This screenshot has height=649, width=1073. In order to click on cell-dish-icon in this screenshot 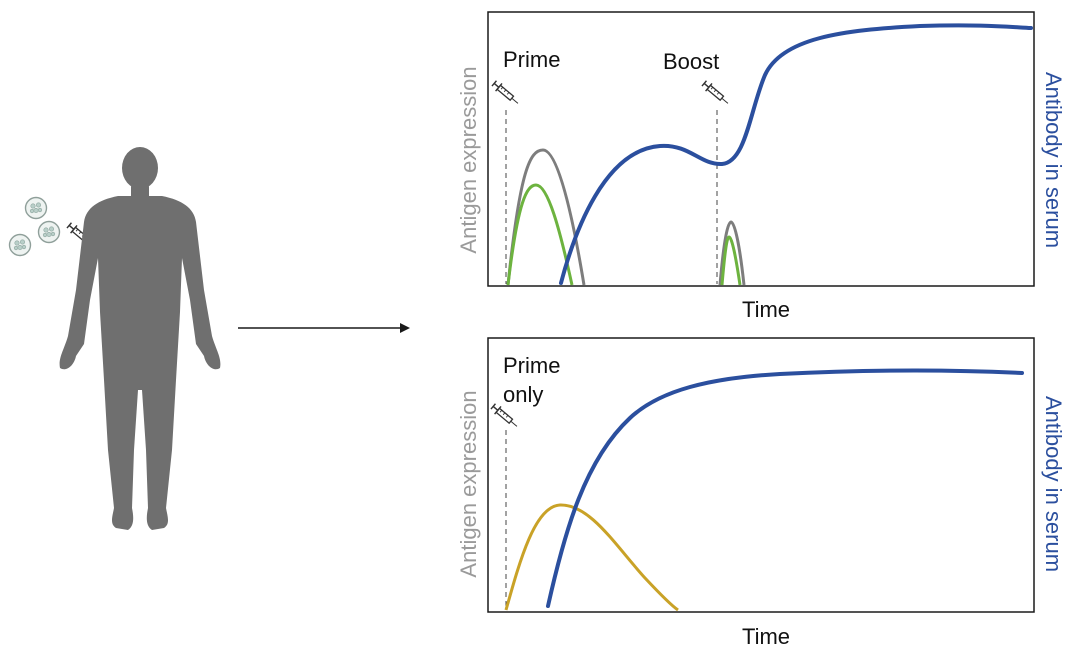, I will do `click(34, 226)`.